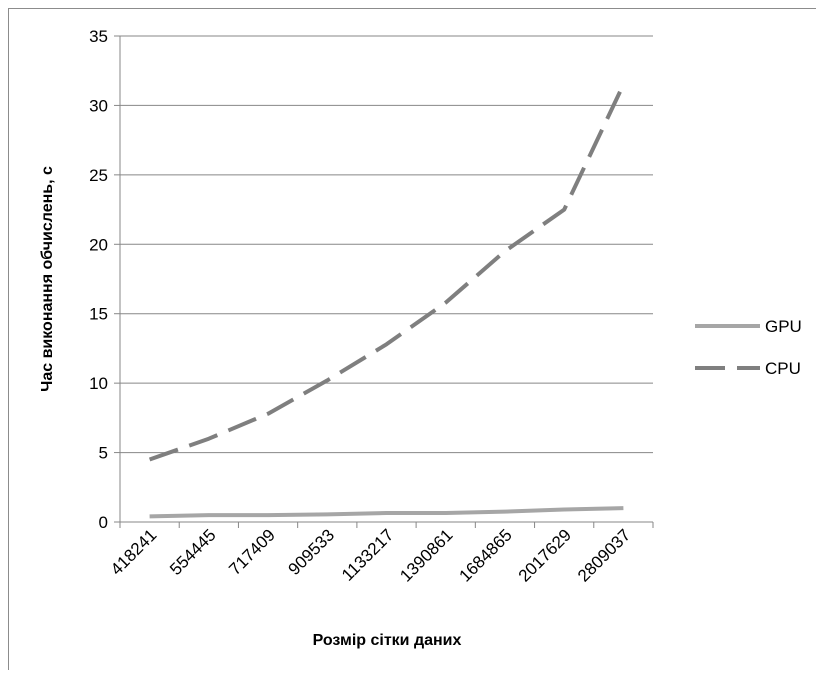  What do you see at coordinates (98, 279) in the screenshot?
I see `y-tick-labels: 0 5 10 15 20 25 30 35` at bounding box center [98, 279].